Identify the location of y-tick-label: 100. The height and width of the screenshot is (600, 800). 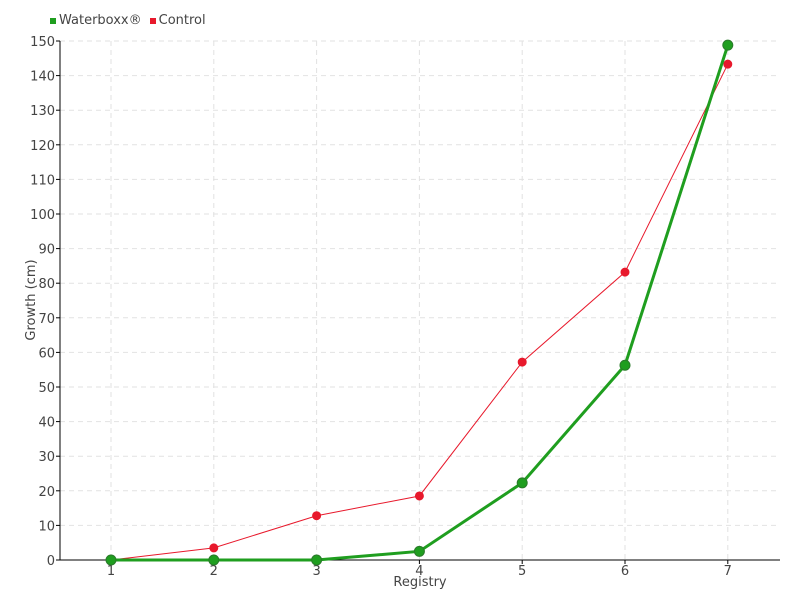
(42, 215).